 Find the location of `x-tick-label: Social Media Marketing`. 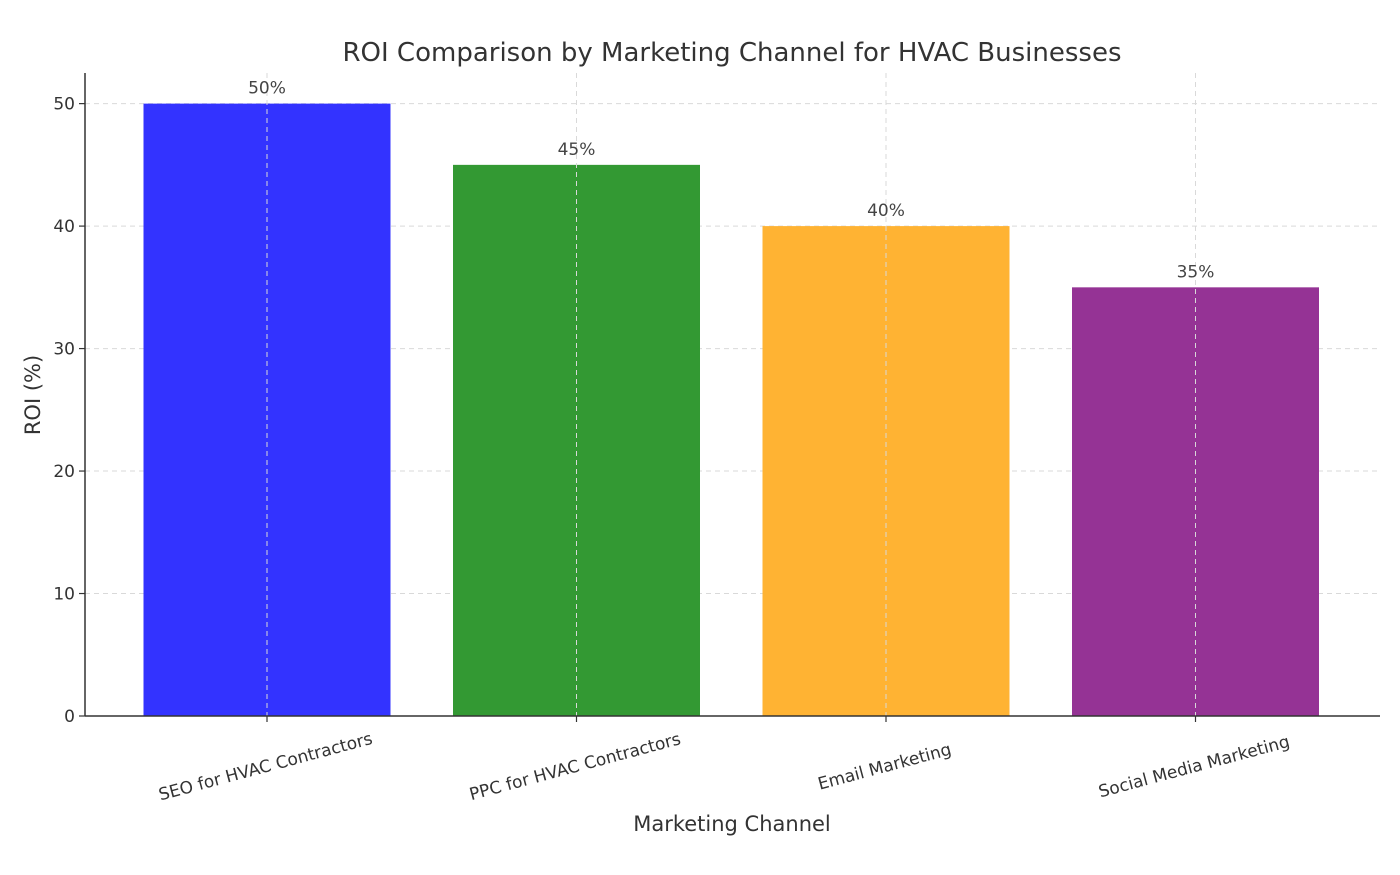

x-tick-label: Social Media Marketing is located at coordinates (1193, 767).